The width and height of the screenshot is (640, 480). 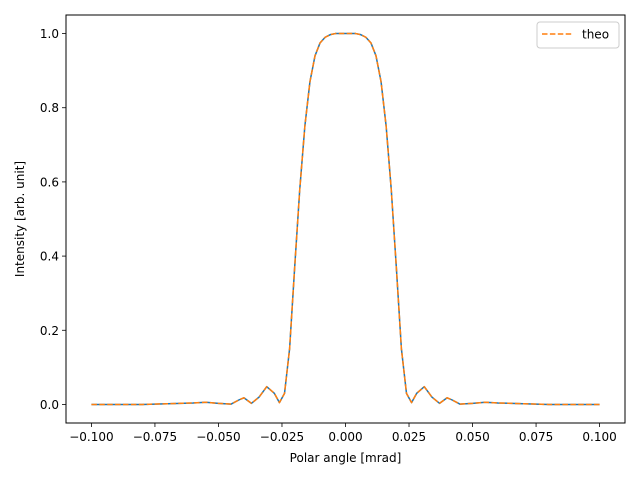 I want to click on x-axis-label: Polar angle [mrad], so click(x=346, y=458).